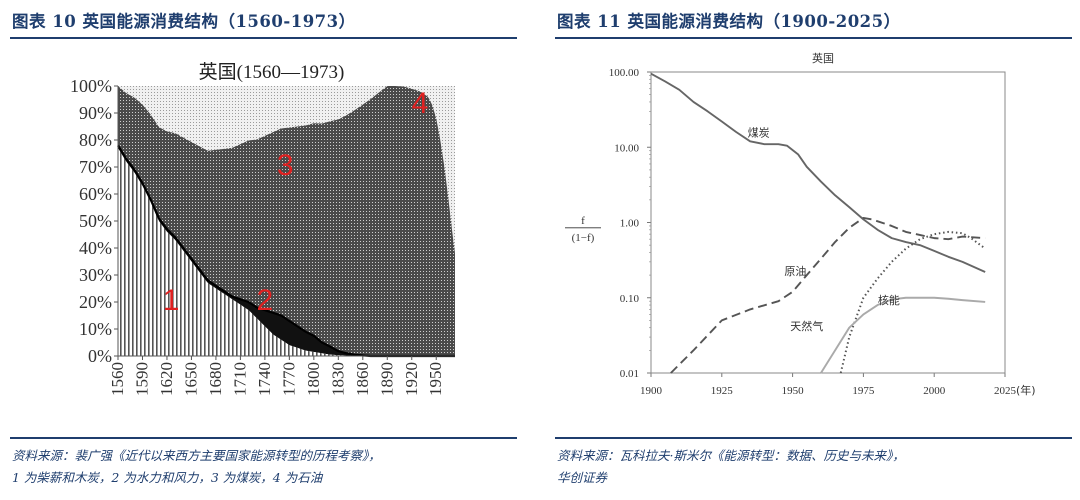  What do you see at coordinates (313, 379) in the screenshot?
I see `x-tick-label: 1800` at bounding box center [313, 379].